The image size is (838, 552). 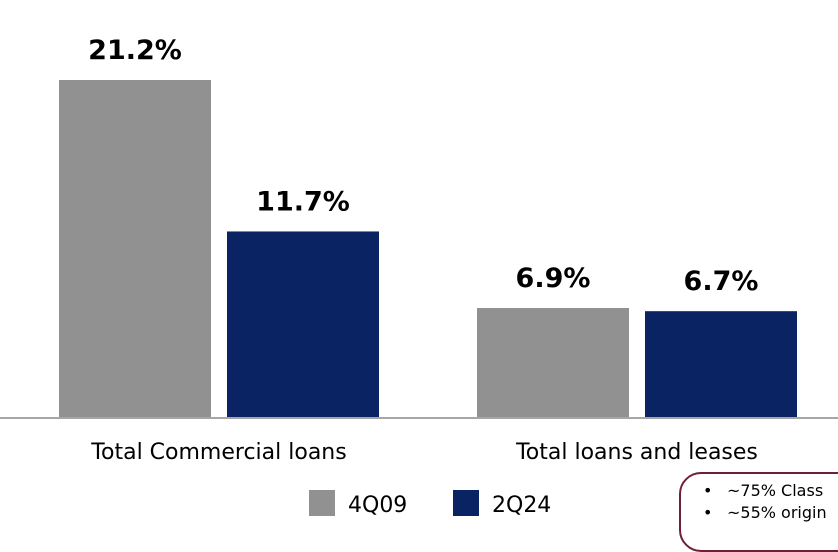 I want to click on bar-2q24-total-loans-and-leases, so click(x=721, y=364).